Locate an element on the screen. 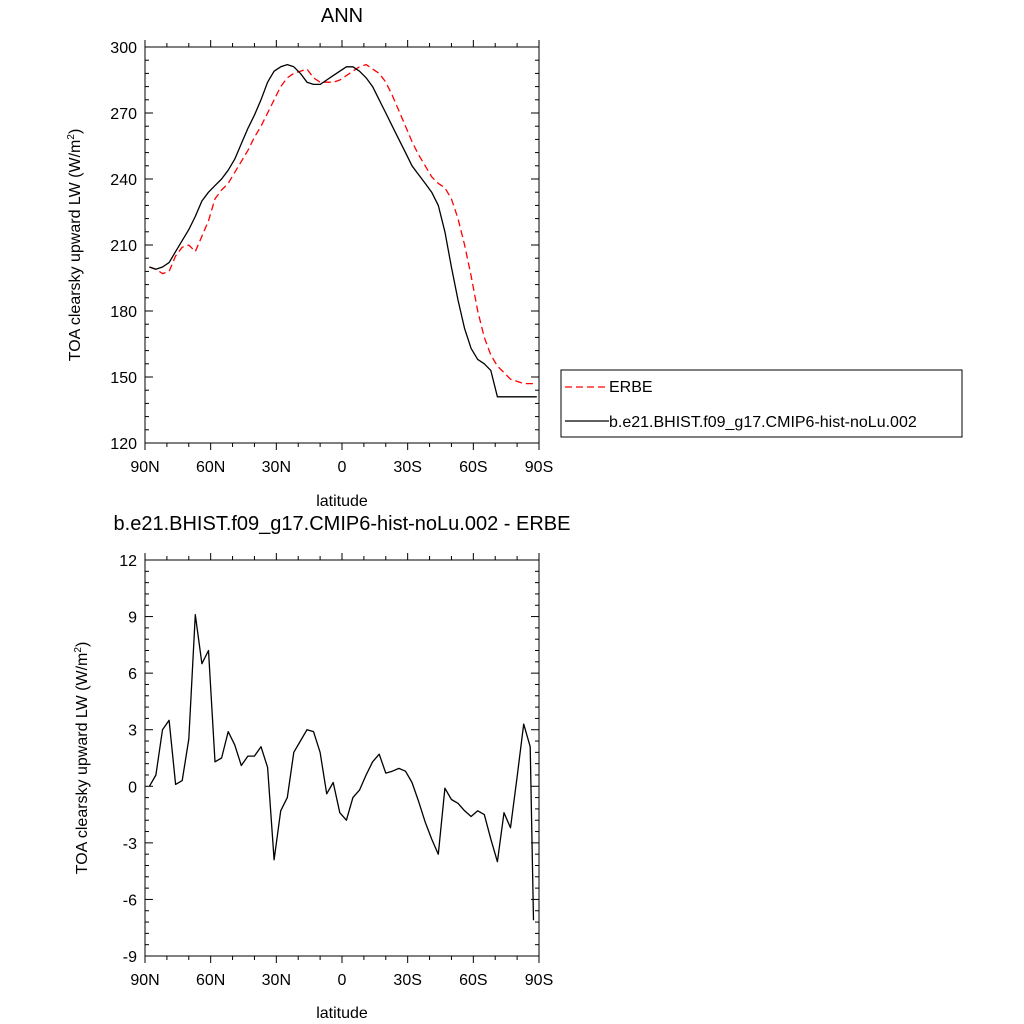 Image resolution: width=1024 pixels, height=1024 pixels. bottom-y-tick-label: -3 is located at coordinates (130, 844).